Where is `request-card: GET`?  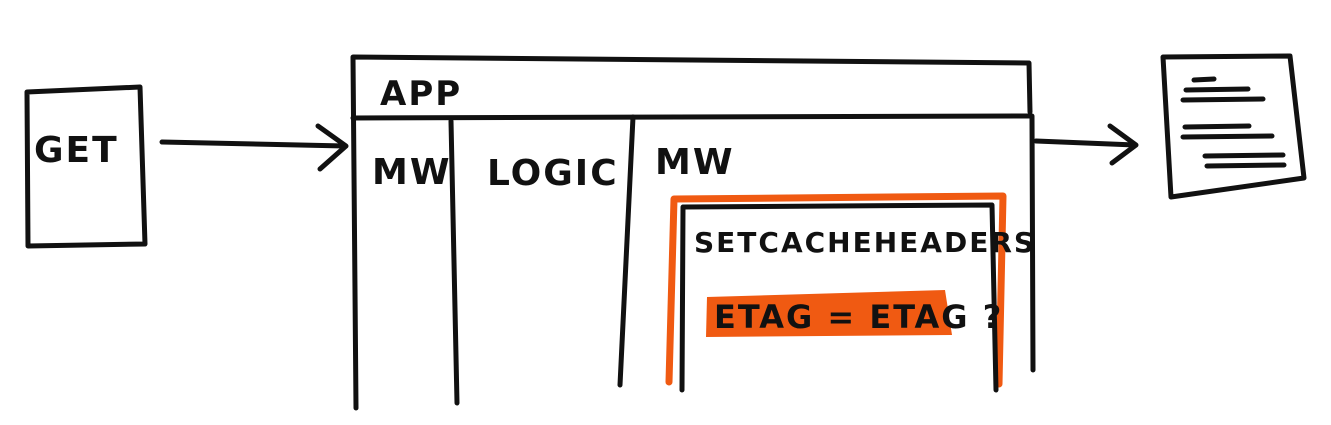 request-card: GET is located at coordinates (86, 166).